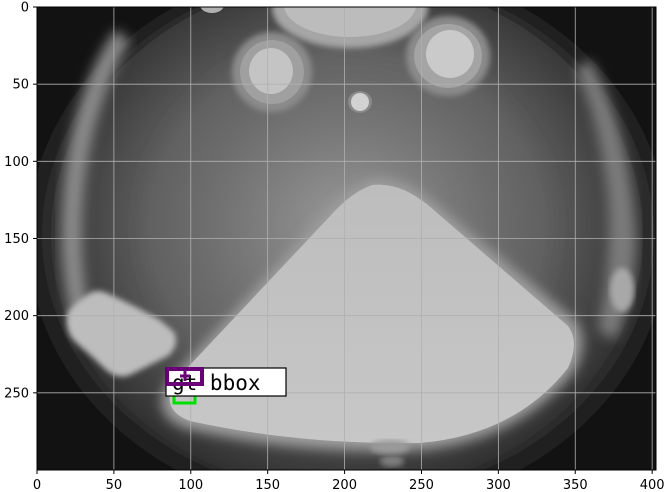  What do you see at coordinates (20, 85) in the screenshot?
I see `y-tick-label: 50` at bounding box center [20, 85].